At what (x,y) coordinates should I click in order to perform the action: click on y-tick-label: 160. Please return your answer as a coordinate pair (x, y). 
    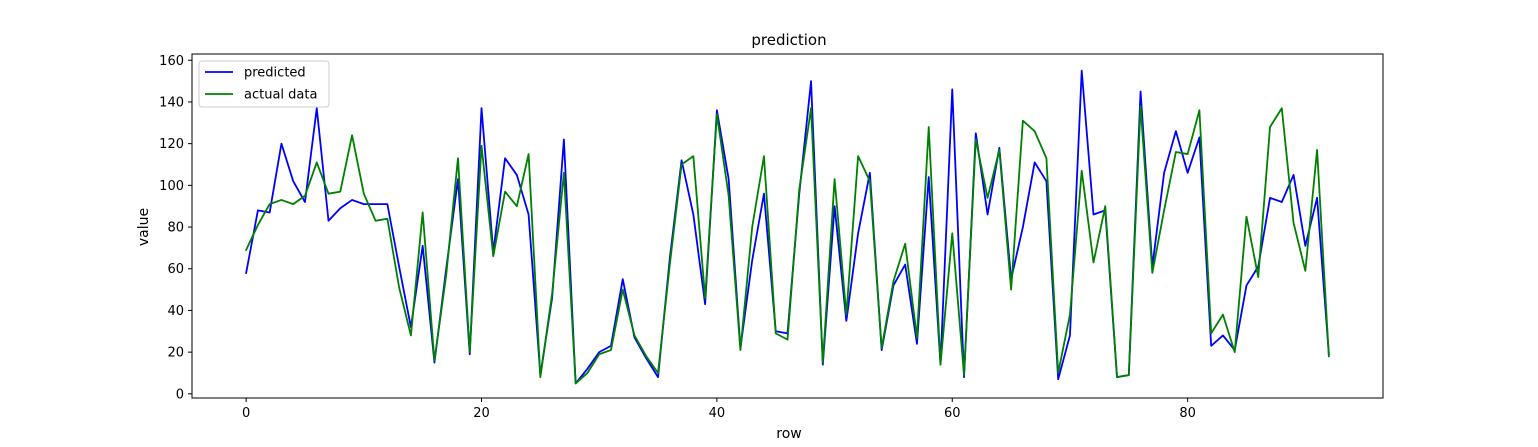
    Looking at the image, I should click on (171, 61).